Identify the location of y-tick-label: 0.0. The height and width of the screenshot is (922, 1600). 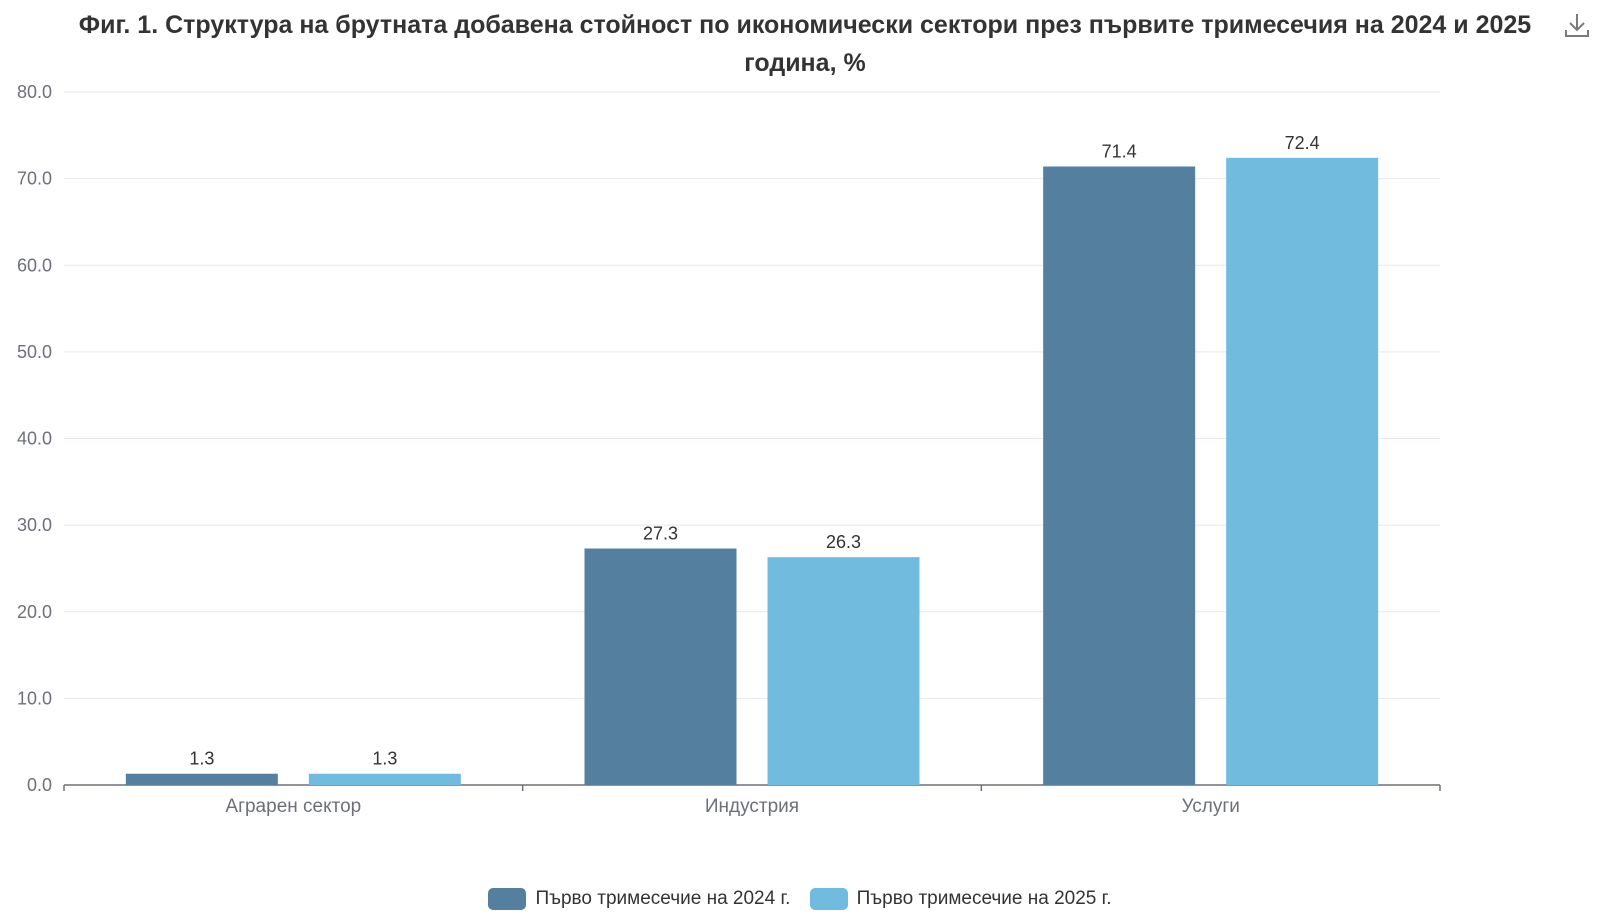
(39, 785).